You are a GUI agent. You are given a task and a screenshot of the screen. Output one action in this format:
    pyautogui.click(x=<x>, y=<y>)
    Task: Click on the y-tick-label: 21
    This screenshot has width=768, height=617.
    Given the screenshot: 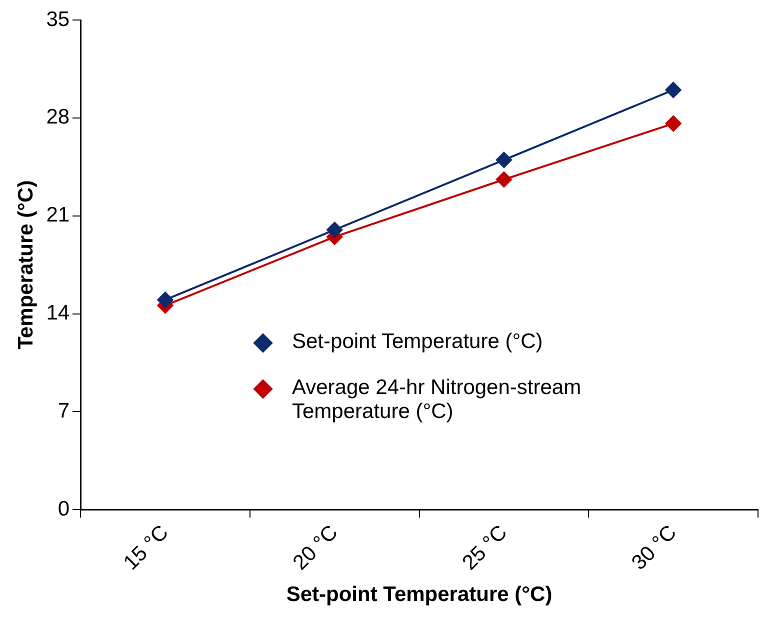 What is the action you would take?
    pyautogui.click(x=58, y=215)
    